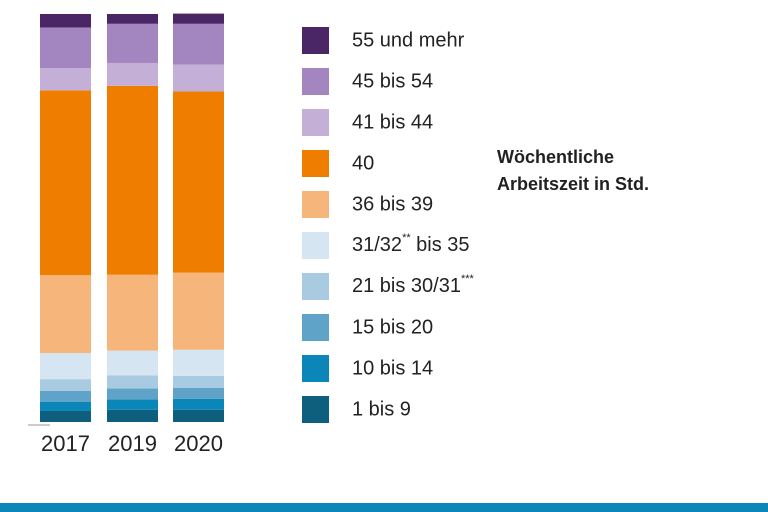 The height and width of the screenshot is (512, 768). Describe the element at coordinates (392, 204) in the screenshot. I see `legend-label: 36 bis 39` at that location.